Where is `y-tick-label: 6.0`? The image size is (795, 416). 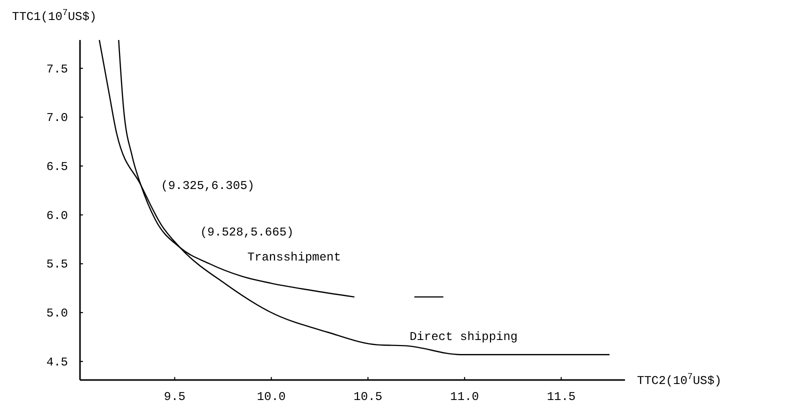 y-tick-label: 6.0 is located at coordinates (57, 215).